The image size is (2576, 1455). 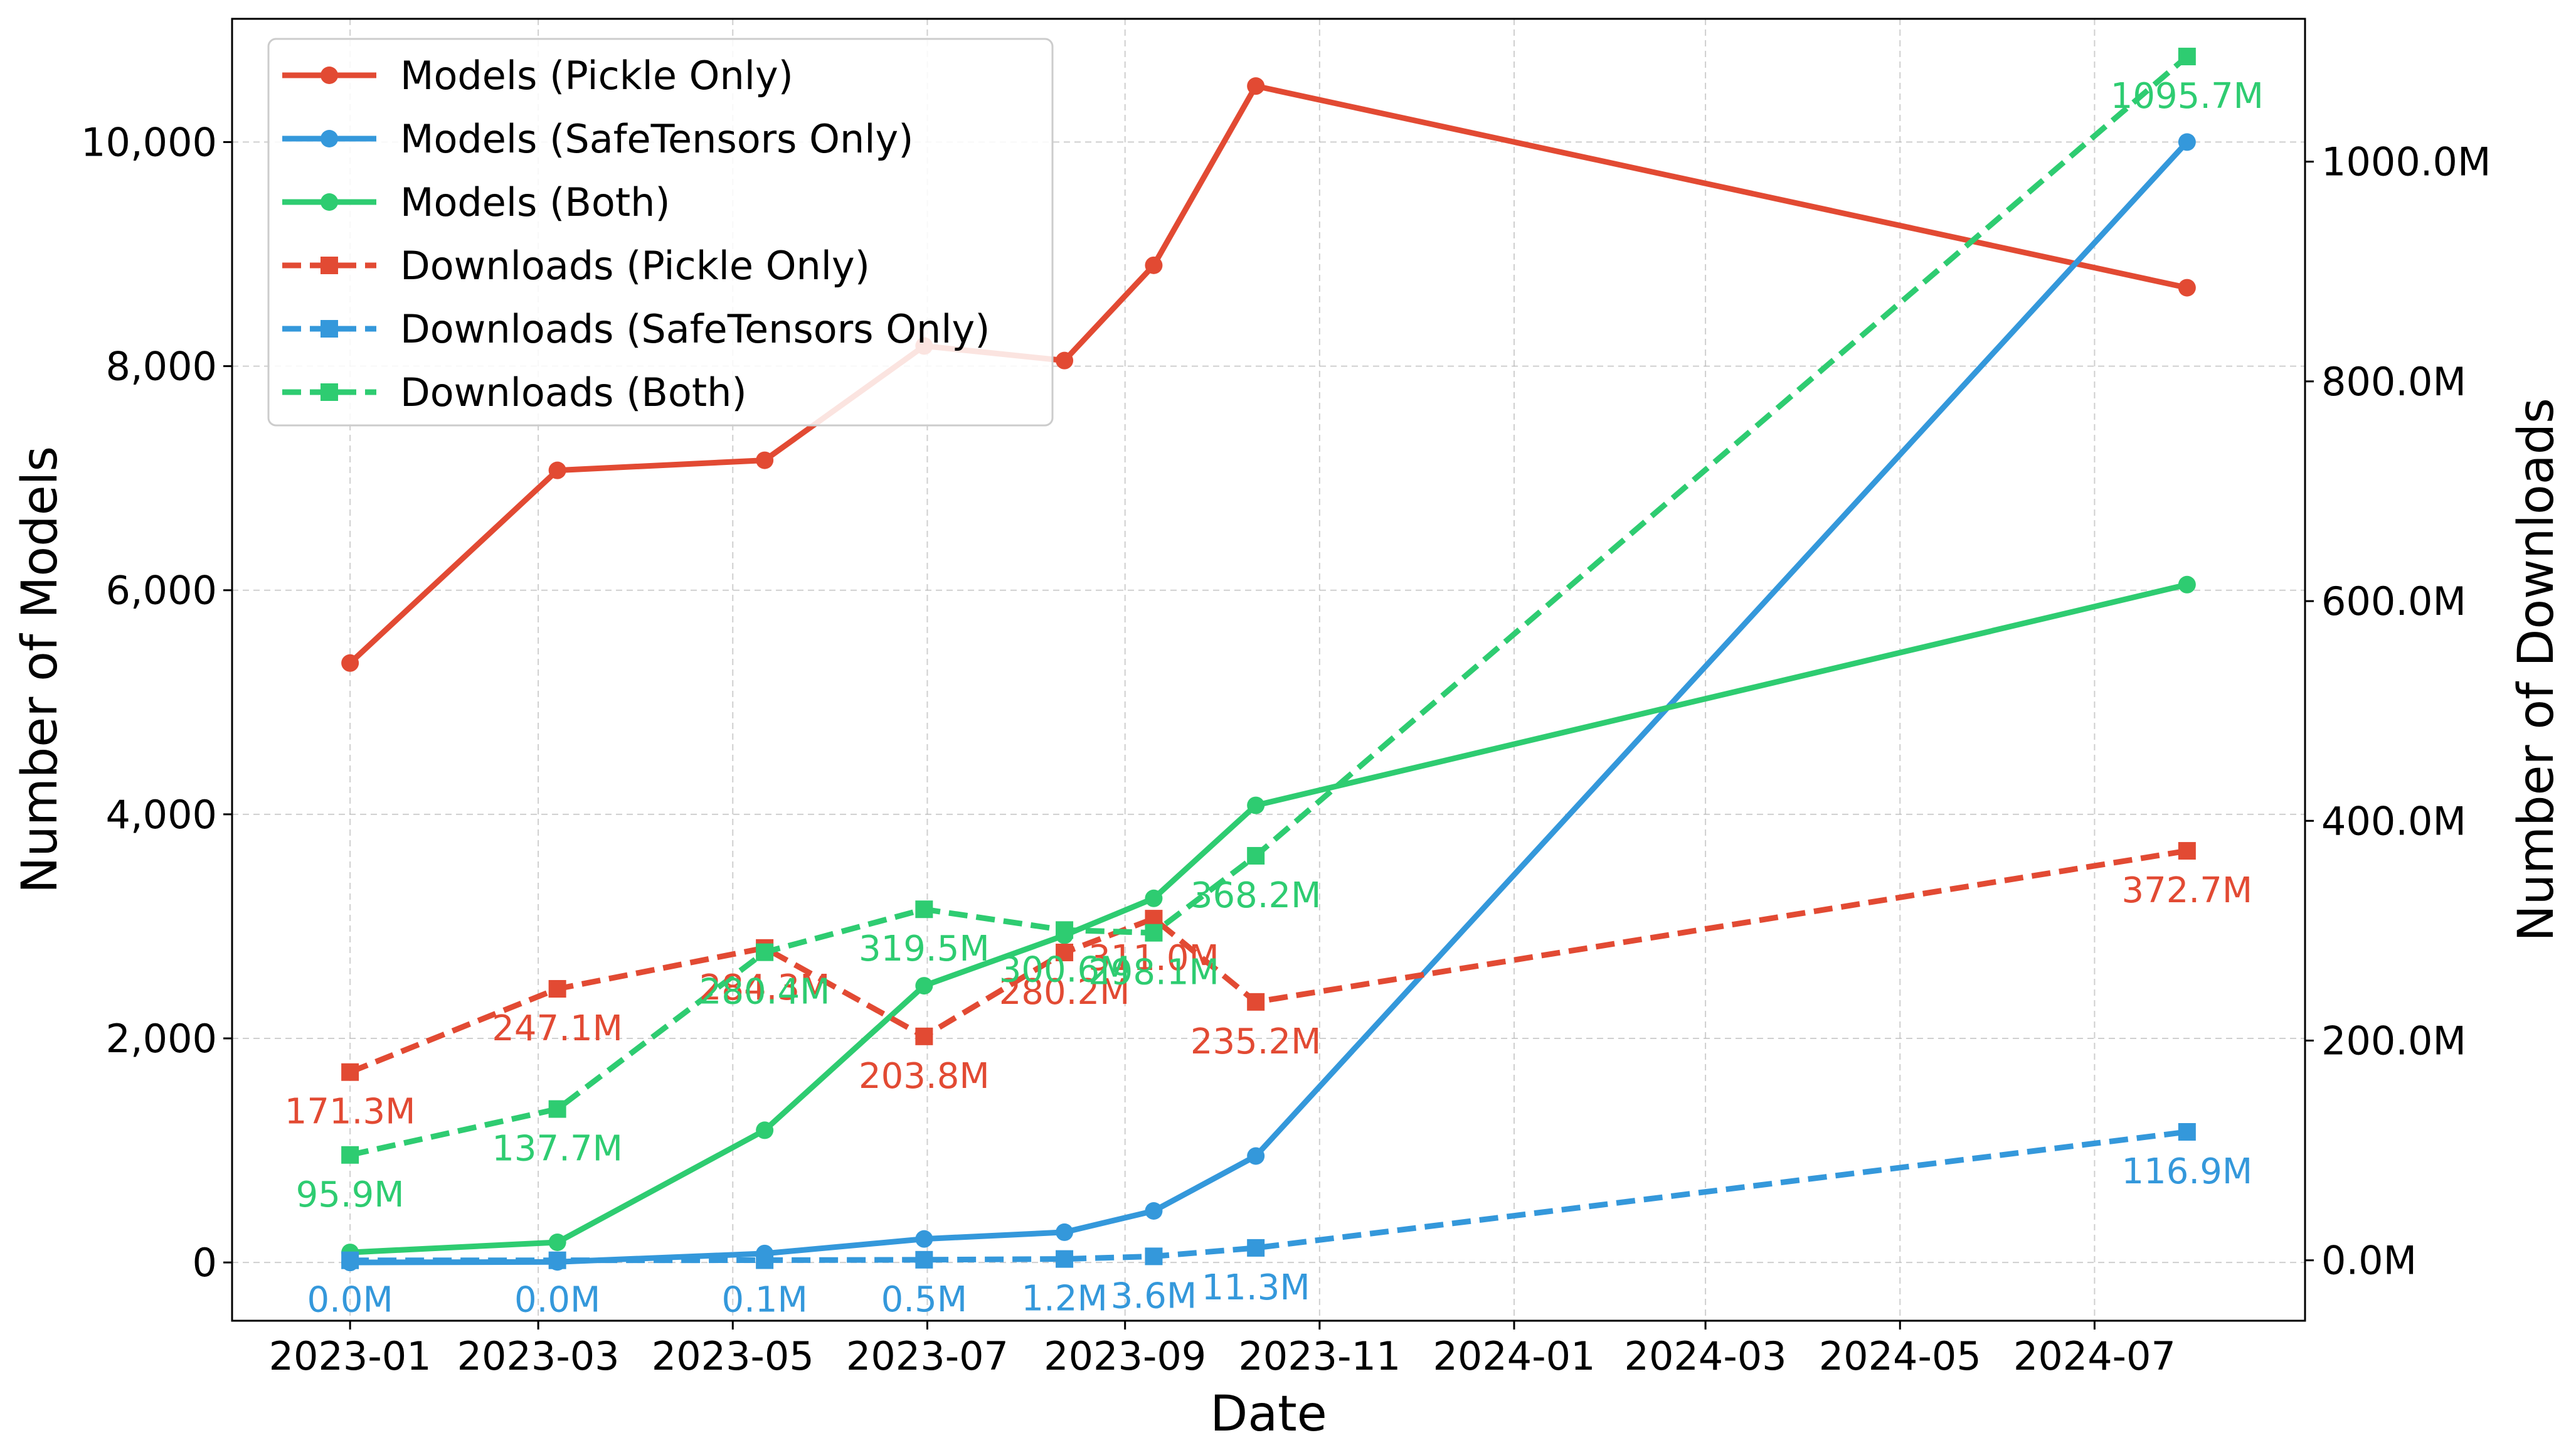 What do you see at coordinates (1153, 959) in the screenshot?
I see `data-label: 311.0M` at bounding box center [1153, 959].